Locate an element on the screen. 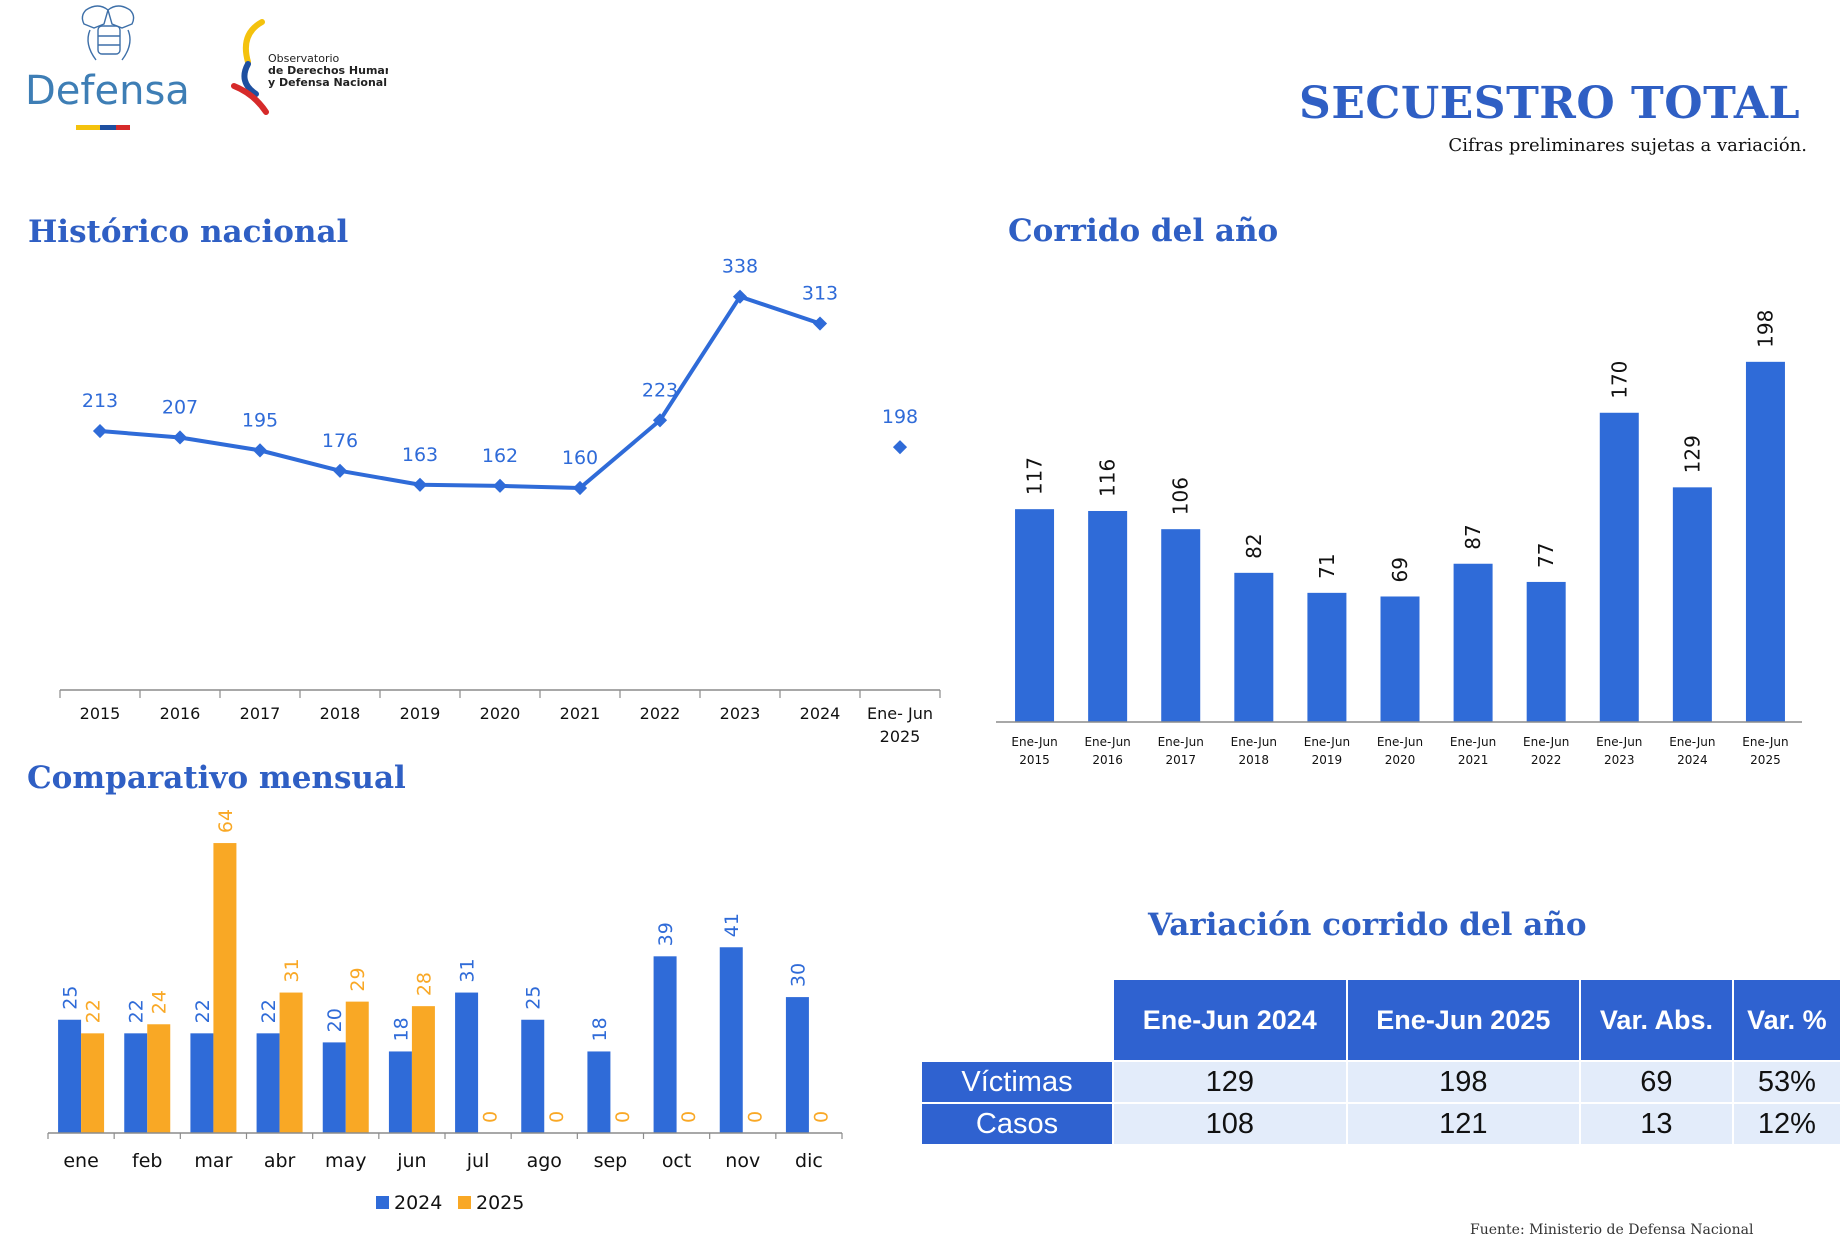 Image resolution: width=1845 pixels, height=1238 pixels. corrido-x-tick-label: 2018 is located at coordinates (1254, 760).